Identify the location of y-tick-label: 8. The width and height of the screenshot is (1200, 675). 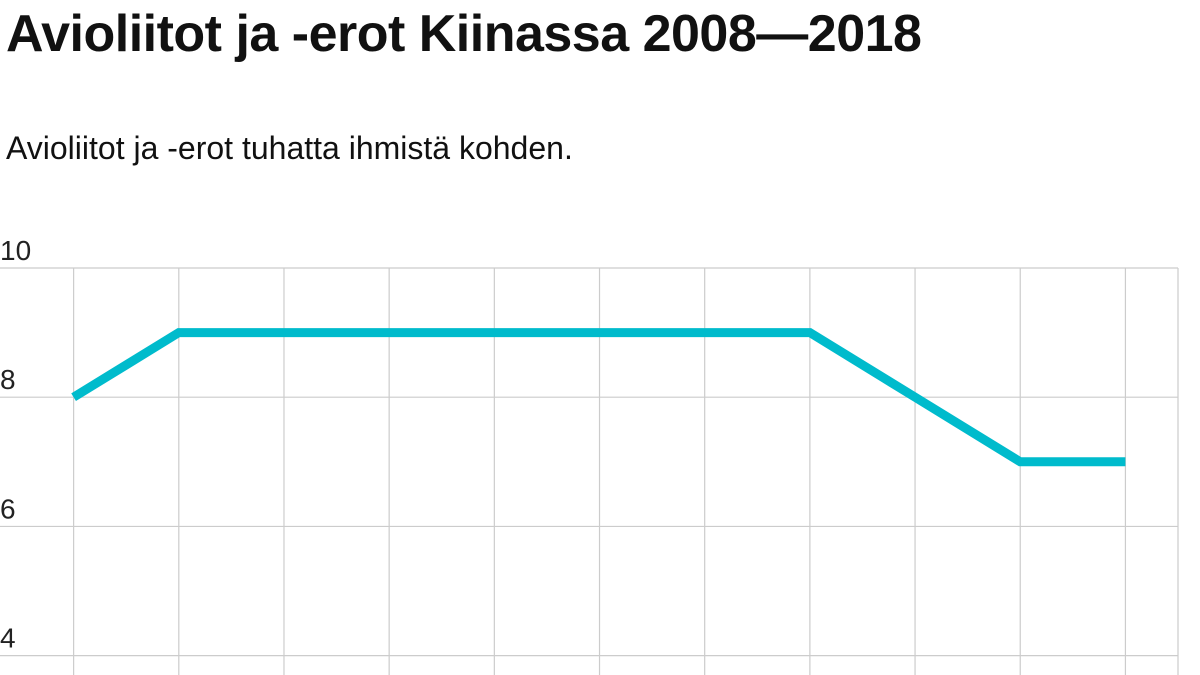
(8, 379).